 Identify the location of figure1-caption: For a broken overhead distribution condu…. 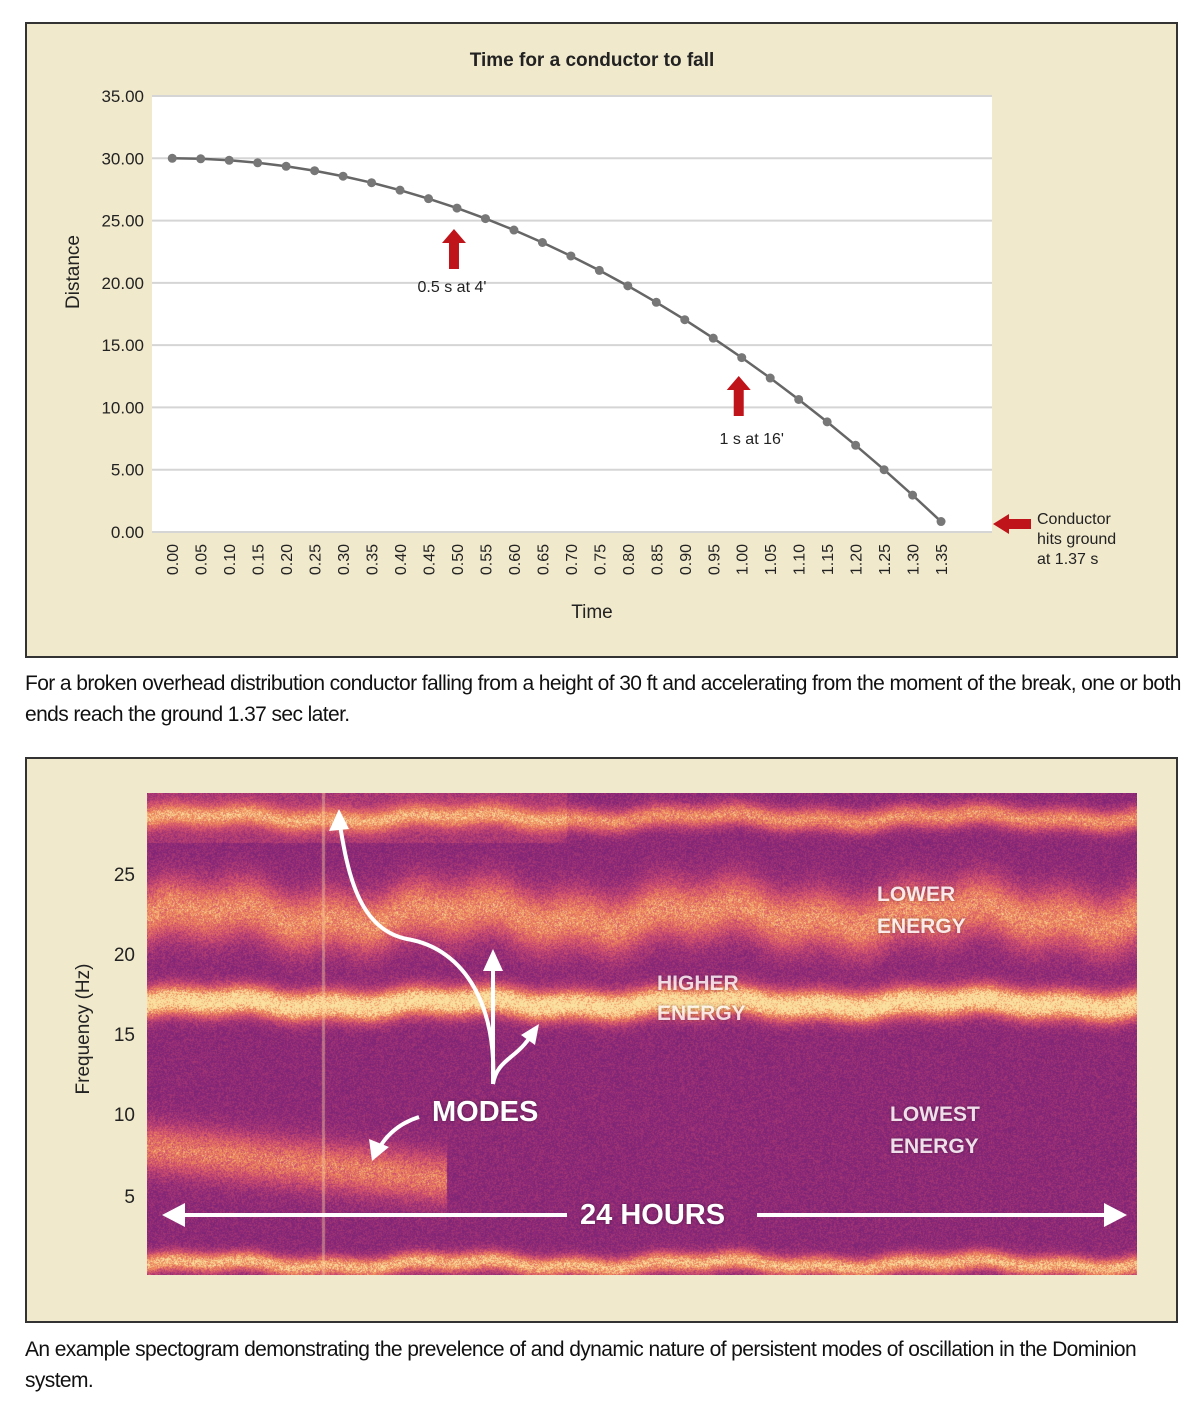
(603, 699).